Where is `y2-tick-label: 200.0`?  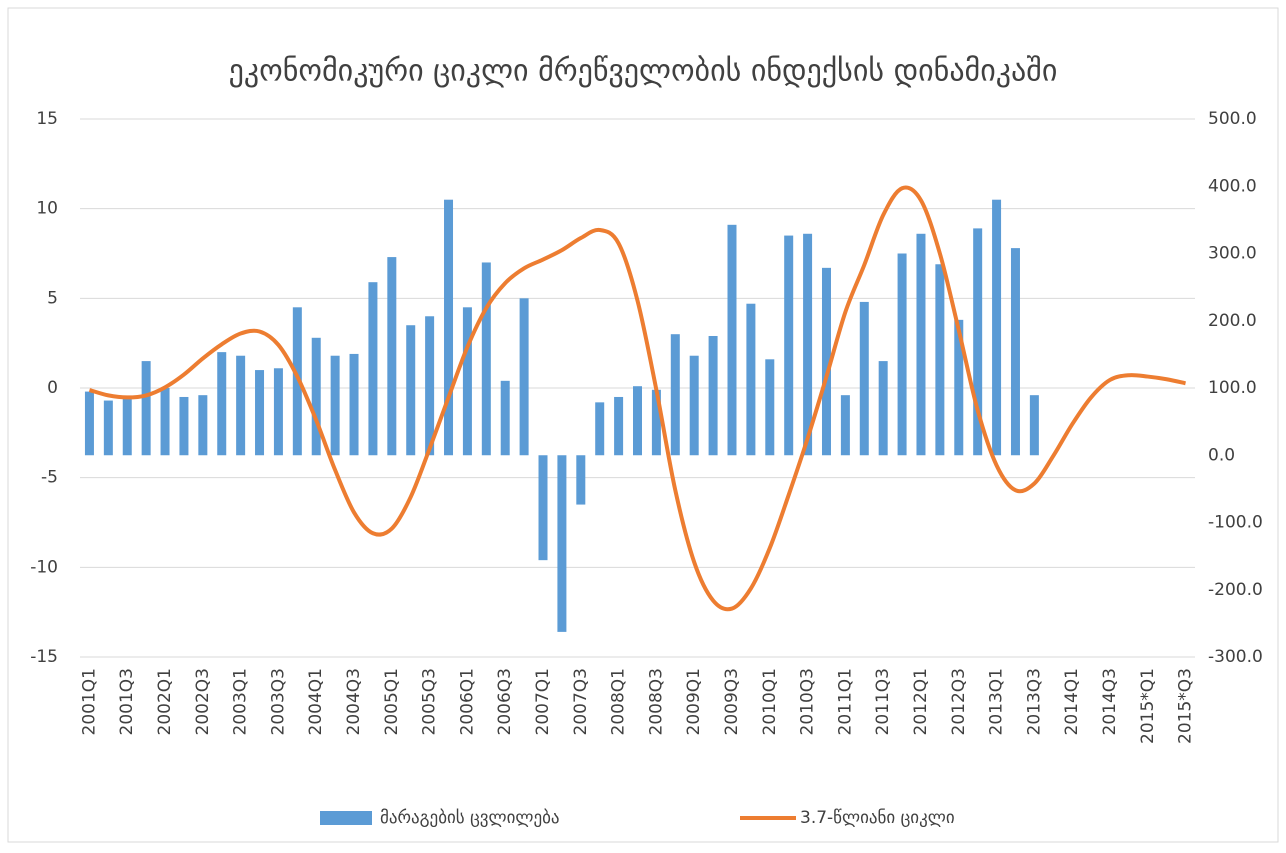 y2-tick-label: 200.0 is located at coordinates (1232, 321).